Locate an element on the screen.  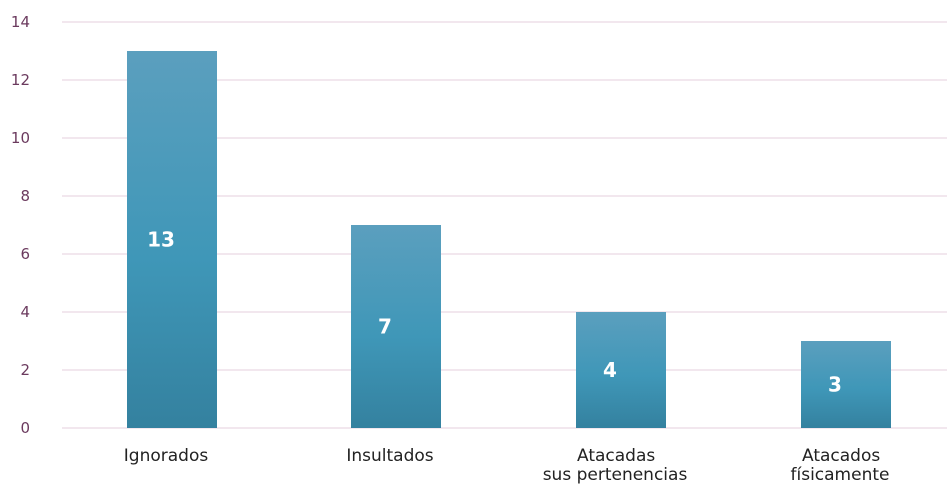
y-tick-label: 14 is located at coordinates (20, 22).